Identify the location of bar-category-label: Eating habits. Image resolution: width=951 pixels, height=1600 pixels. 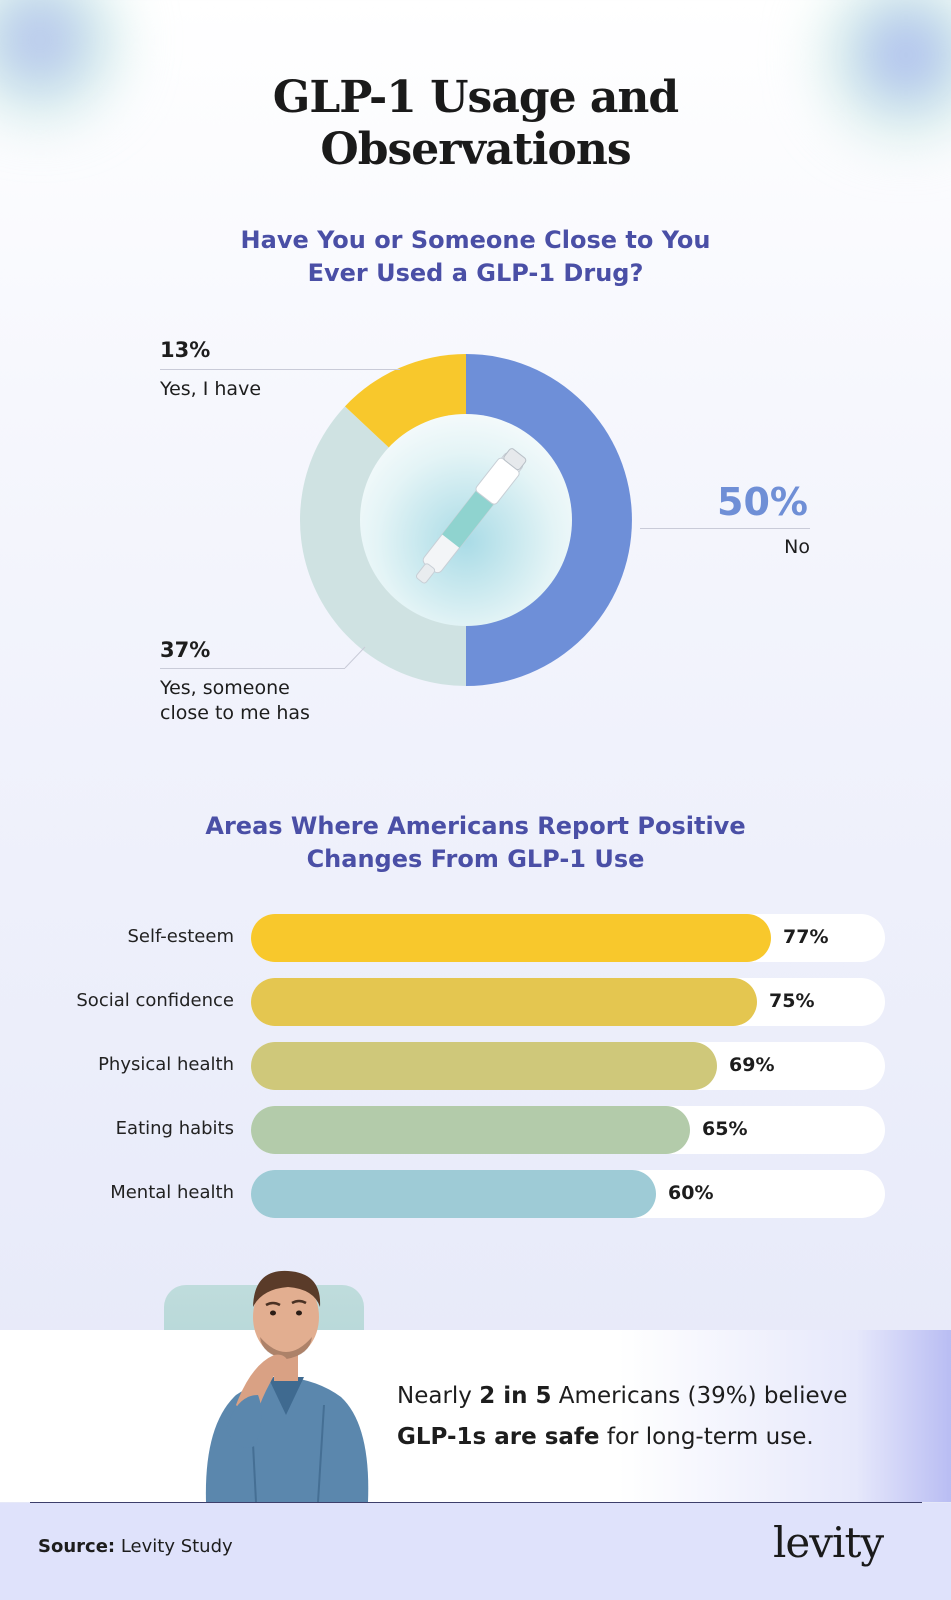
(174, 1128).